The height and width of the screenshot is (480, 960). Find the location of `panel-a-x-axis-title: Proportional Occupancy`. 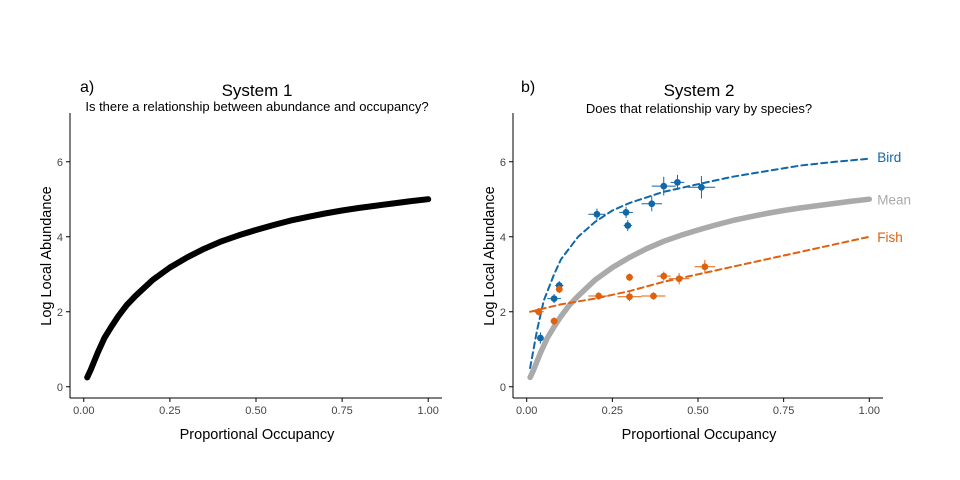

panel-a-x-axis-title: Proportional Occupancy is located at coordinates (257, 435).